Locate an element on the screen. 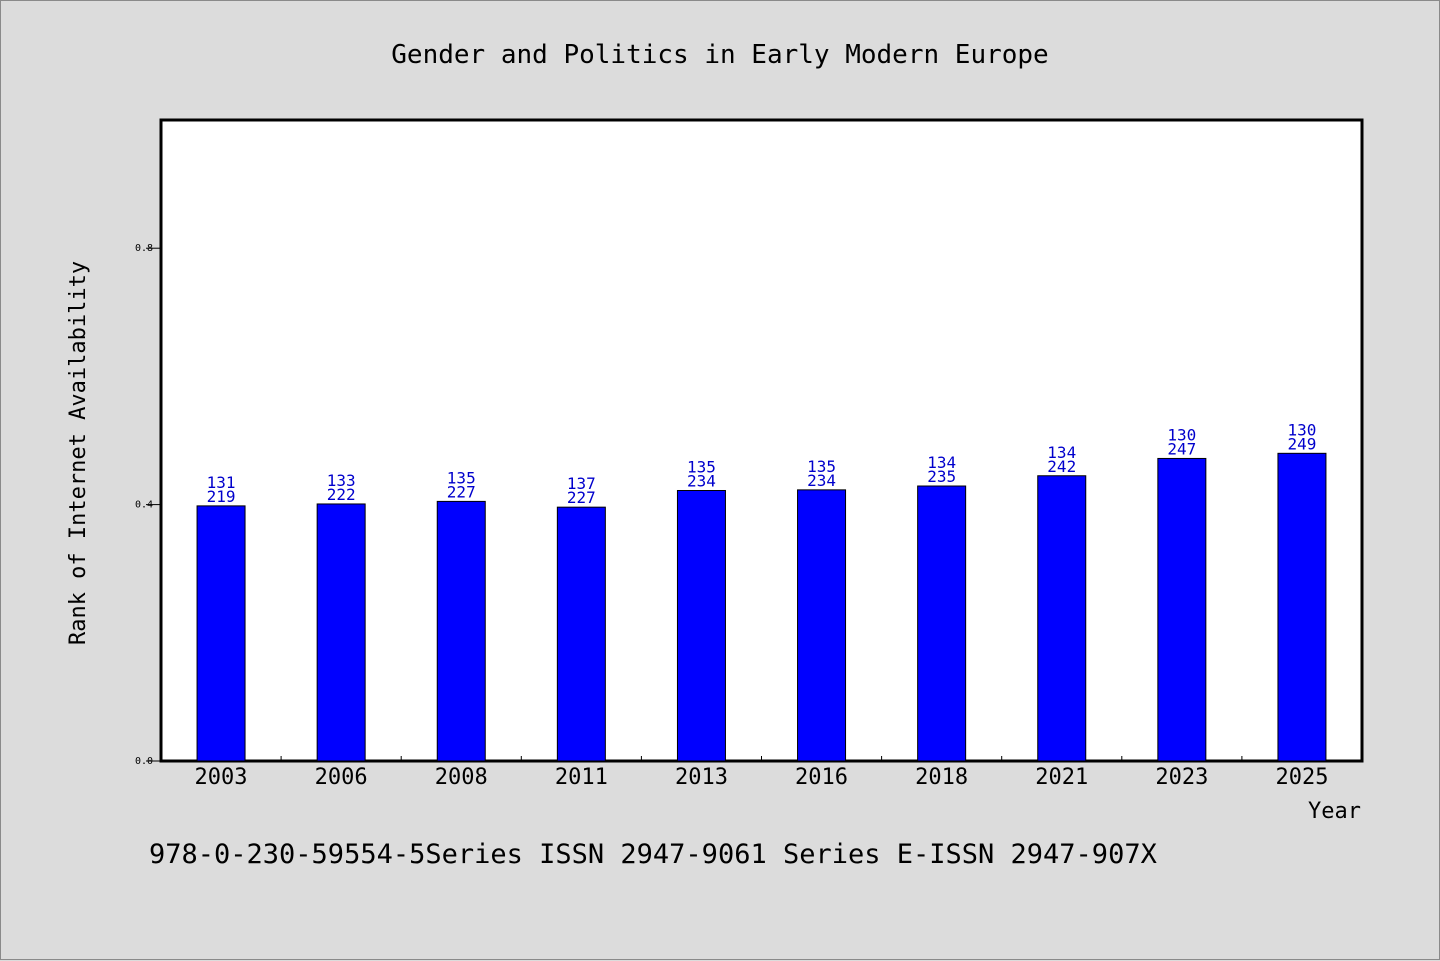  x-tick-label: 2003 is located at coordinates (221, 777).